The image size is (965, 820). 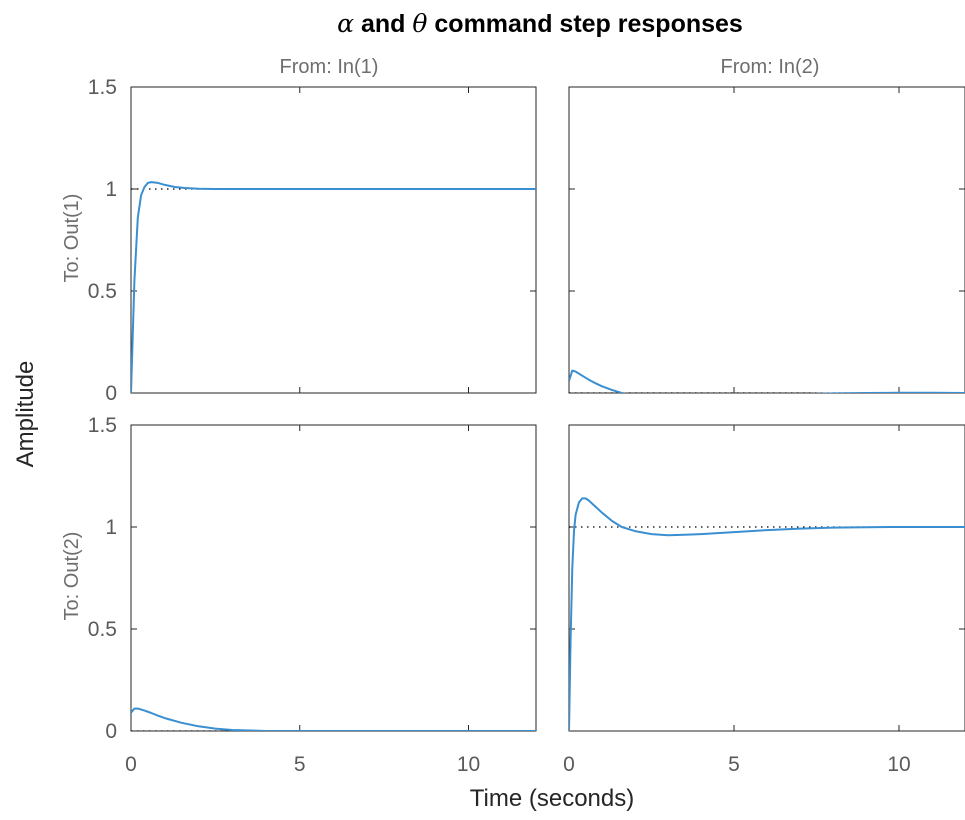 What do you see at coordinates (102, 425) in the screenshot?
I see `y-tick-label-r2c1-3: 1.5` at bounding box center [102, 425].